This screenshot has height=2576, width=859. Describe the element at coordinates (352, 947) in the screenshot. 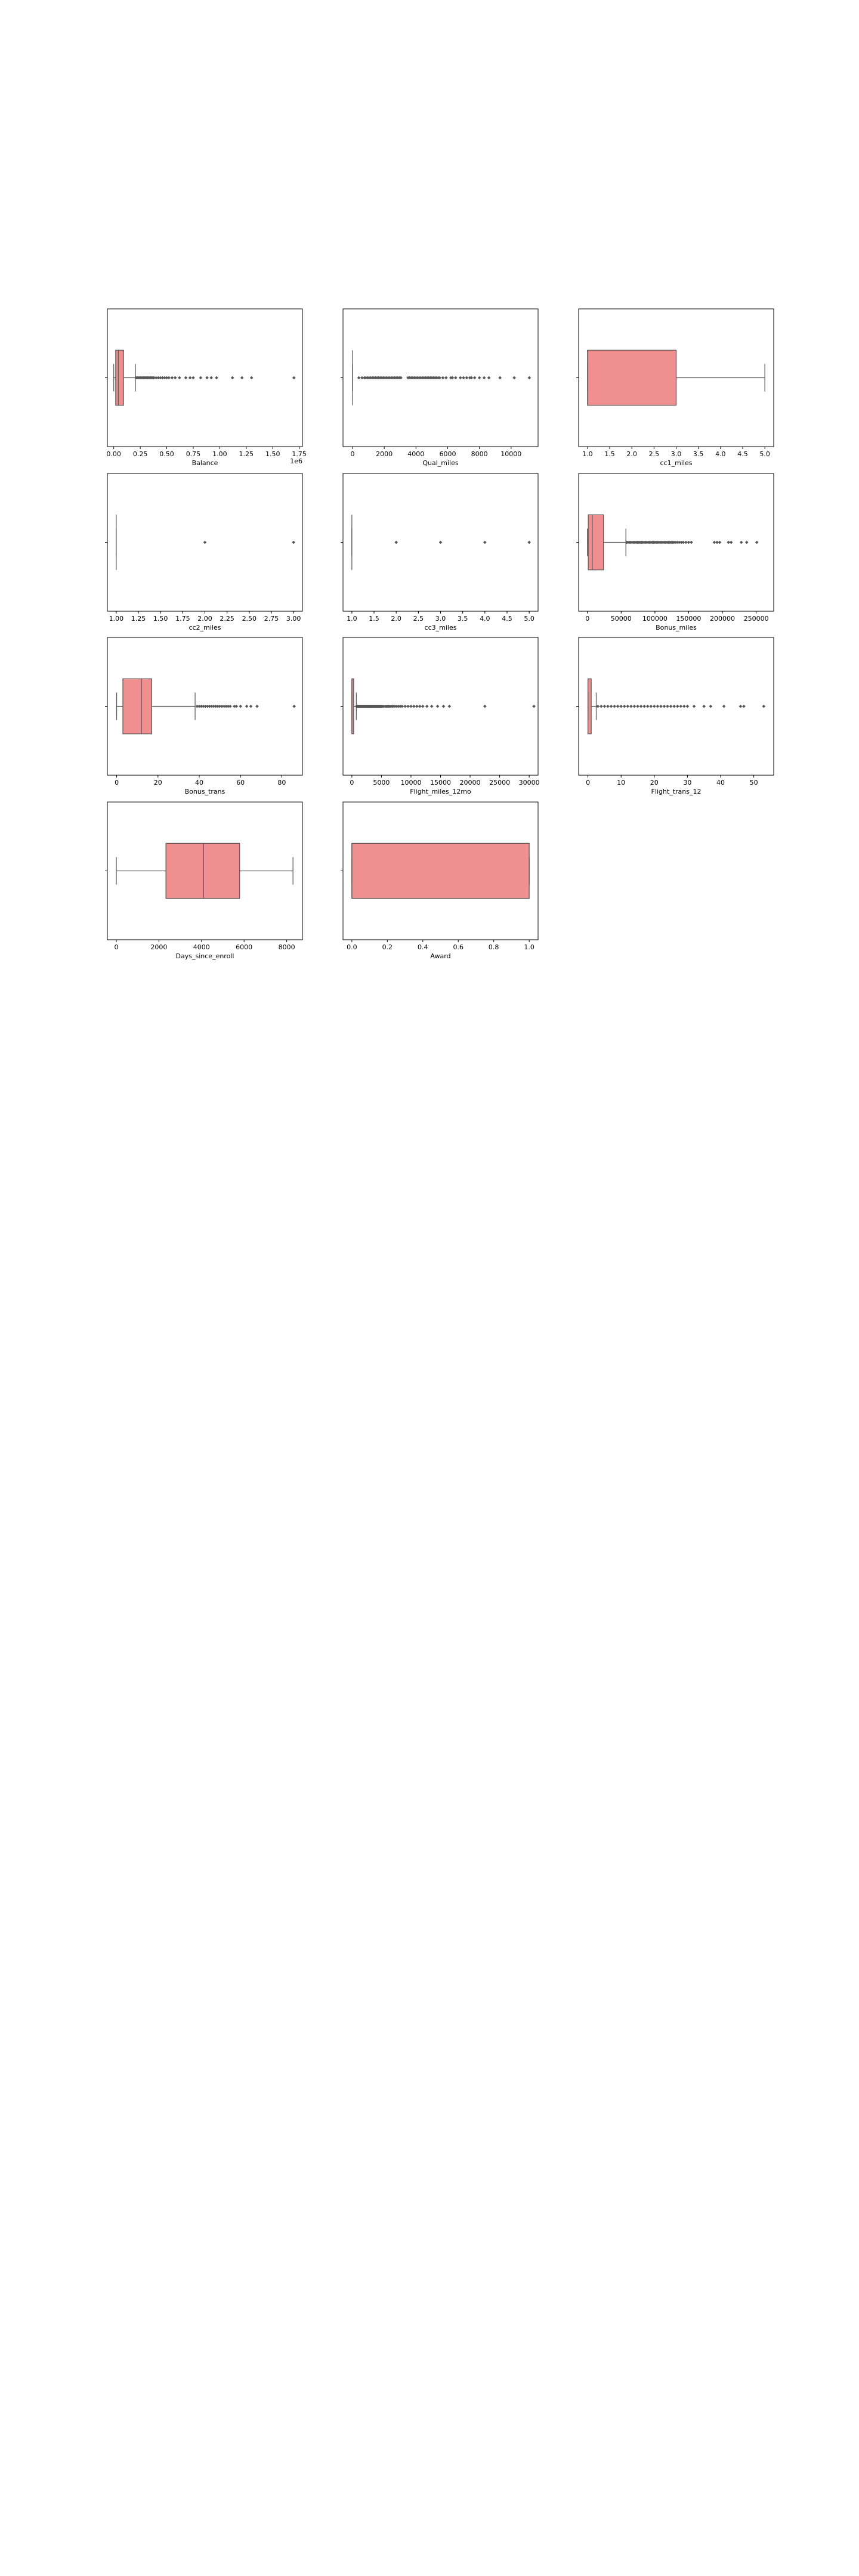

I see `x-tick-label: 0.0` at that location.